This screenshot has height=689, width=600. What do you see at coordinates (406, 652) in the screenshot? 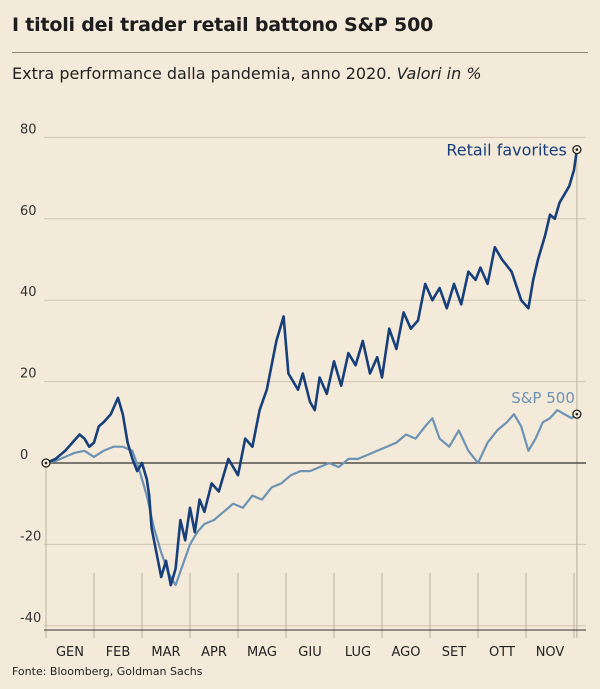
I see `x-tick-label-ago: AGO` at bounding box center [406, 652].